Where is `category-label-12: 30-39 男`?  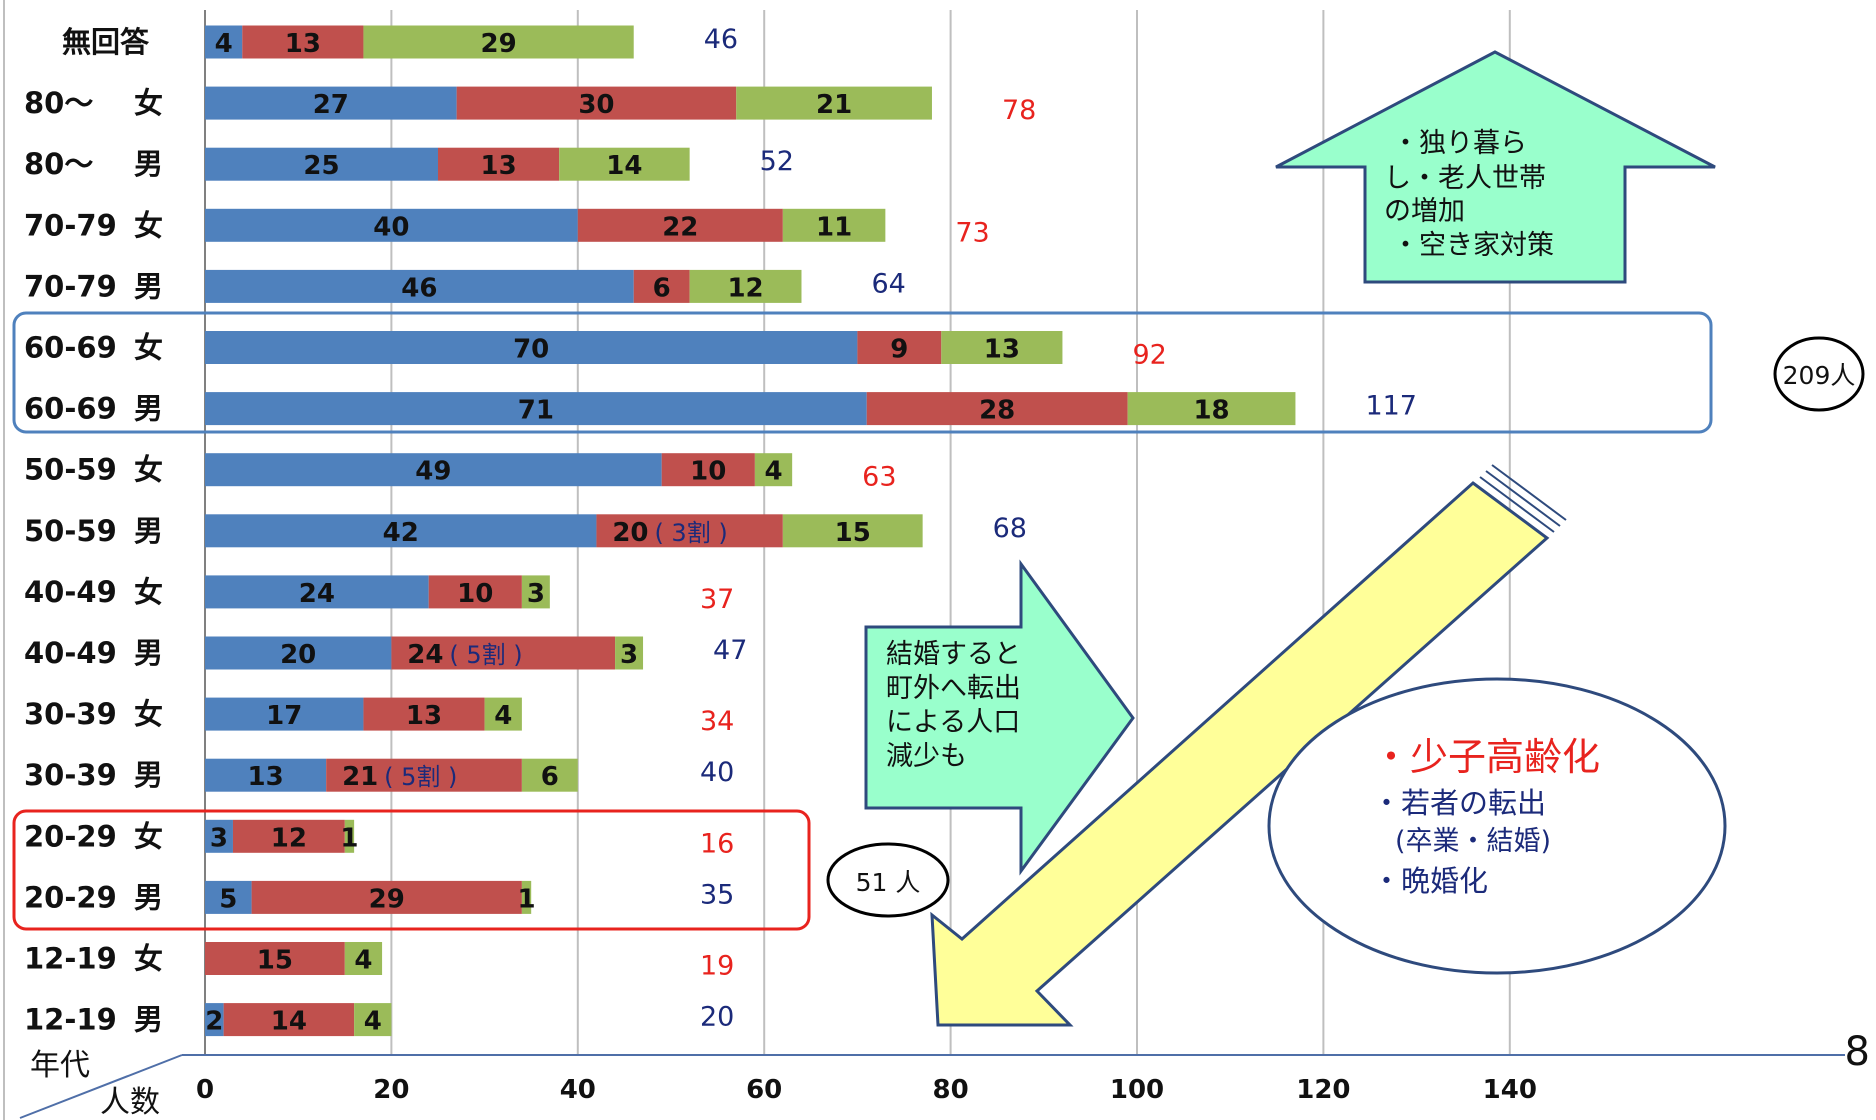 category-label-12: 30-39 男 is located at coordinates (93, 775).